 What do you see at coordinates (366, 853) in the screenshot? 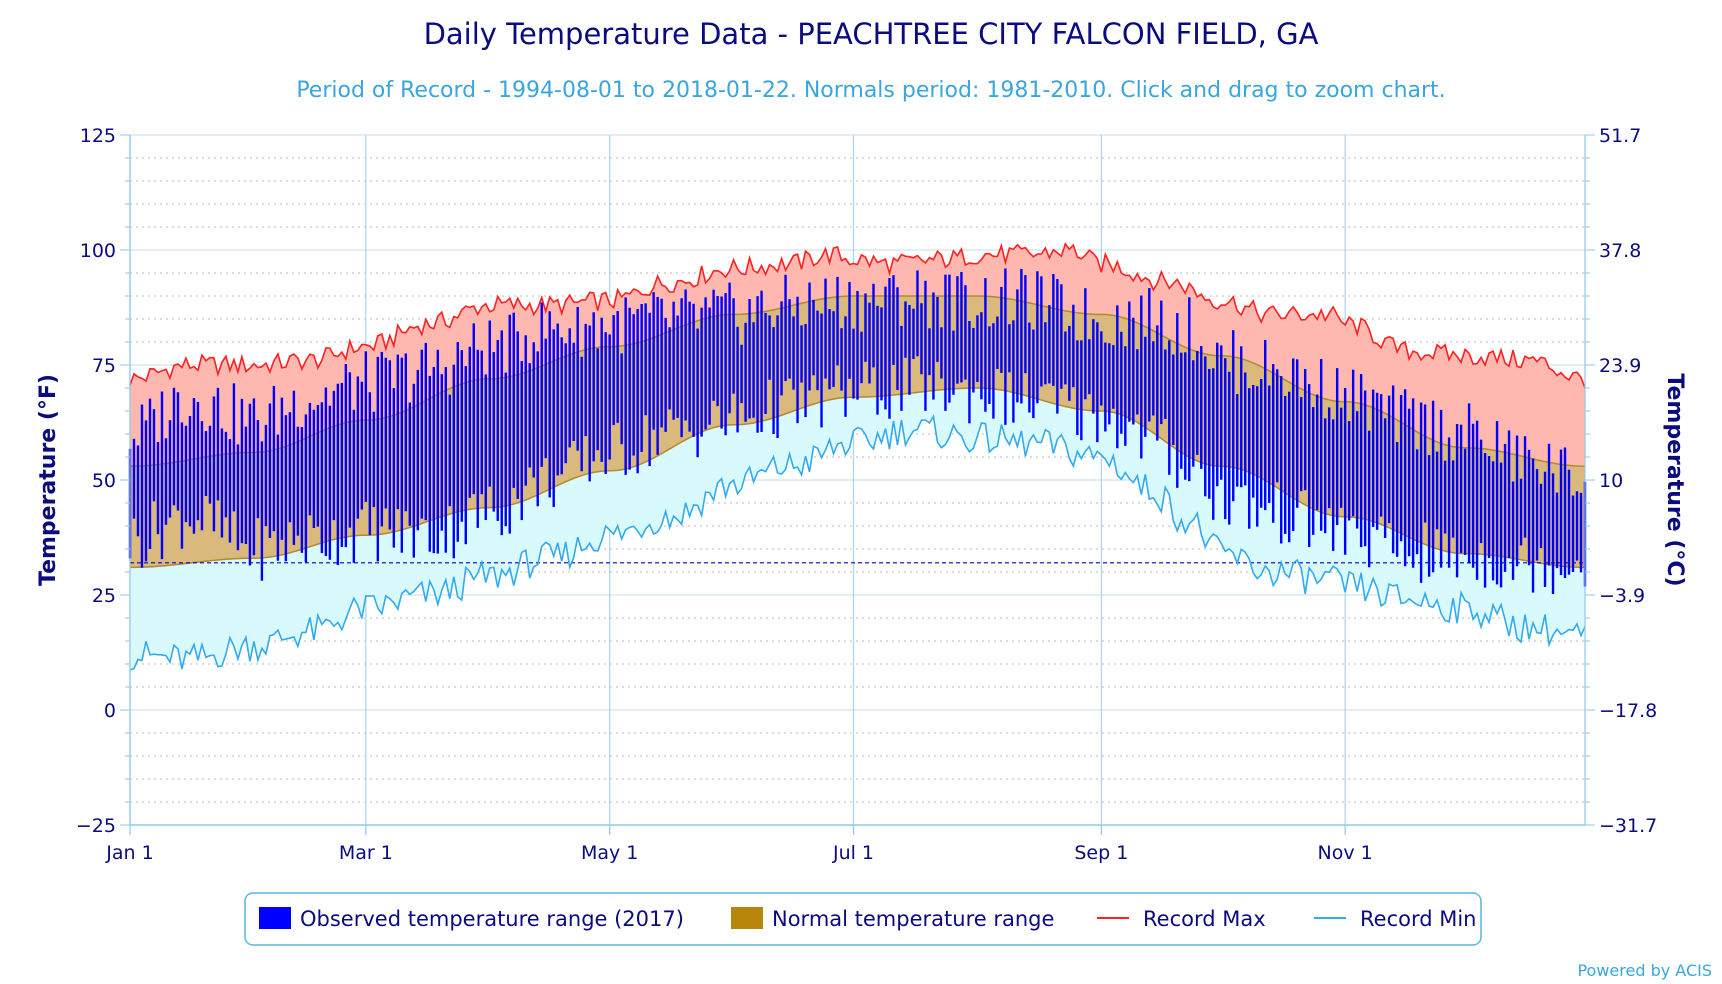
I see `x-tick-label: Mar 1` at bounding box center [366, 853].